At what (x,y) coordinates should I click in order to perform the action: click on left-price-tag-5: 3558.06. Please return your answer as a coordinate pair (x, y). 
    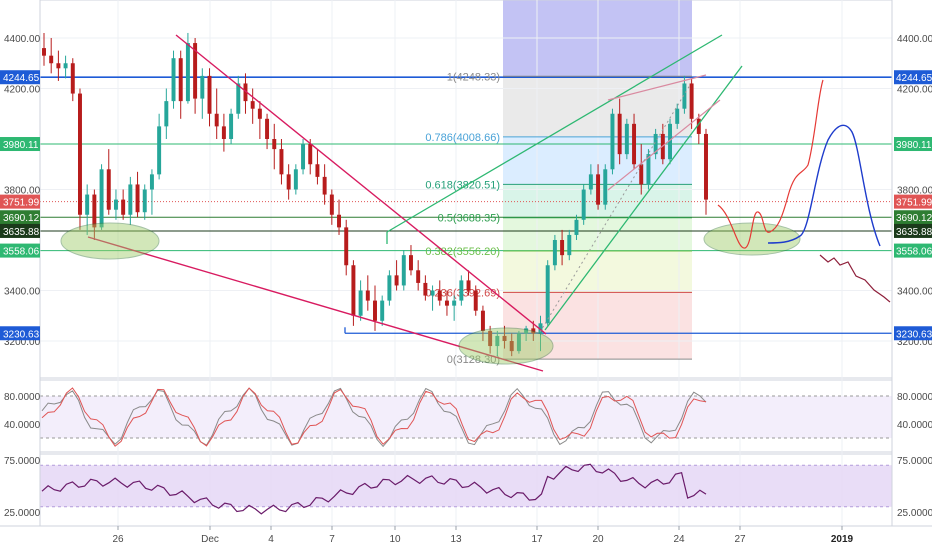
    Looking at the image, I should click on (21, 252).